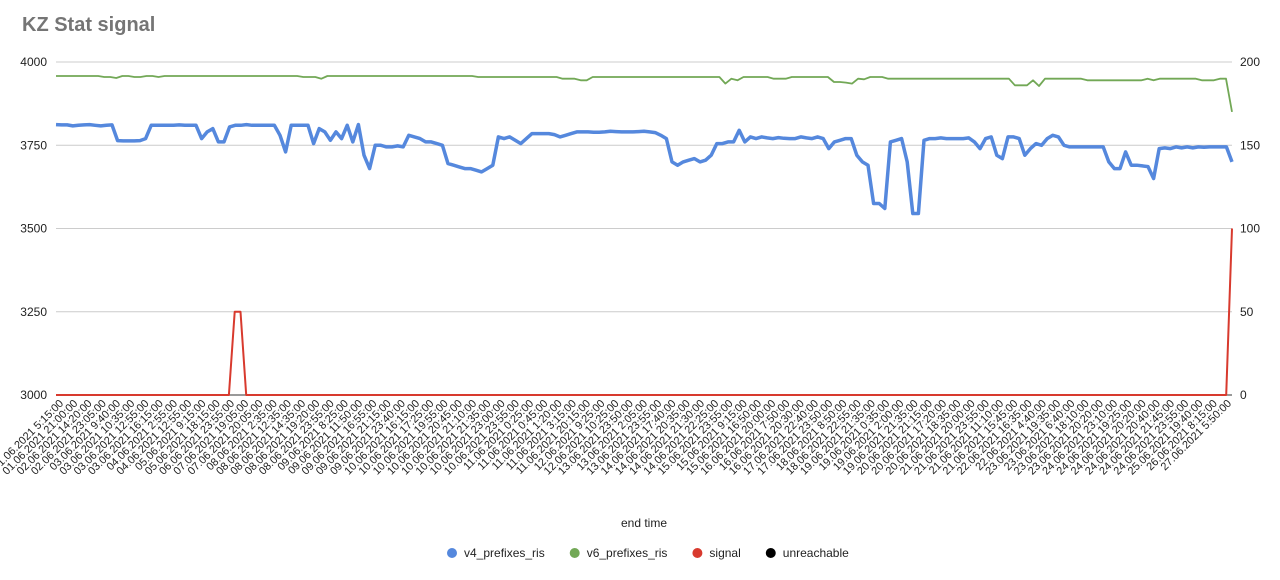  What do you see at coordinates (770, 553) in the screenshot?
I see `legend-marker-unreachable` at bounding box center [770, 553].